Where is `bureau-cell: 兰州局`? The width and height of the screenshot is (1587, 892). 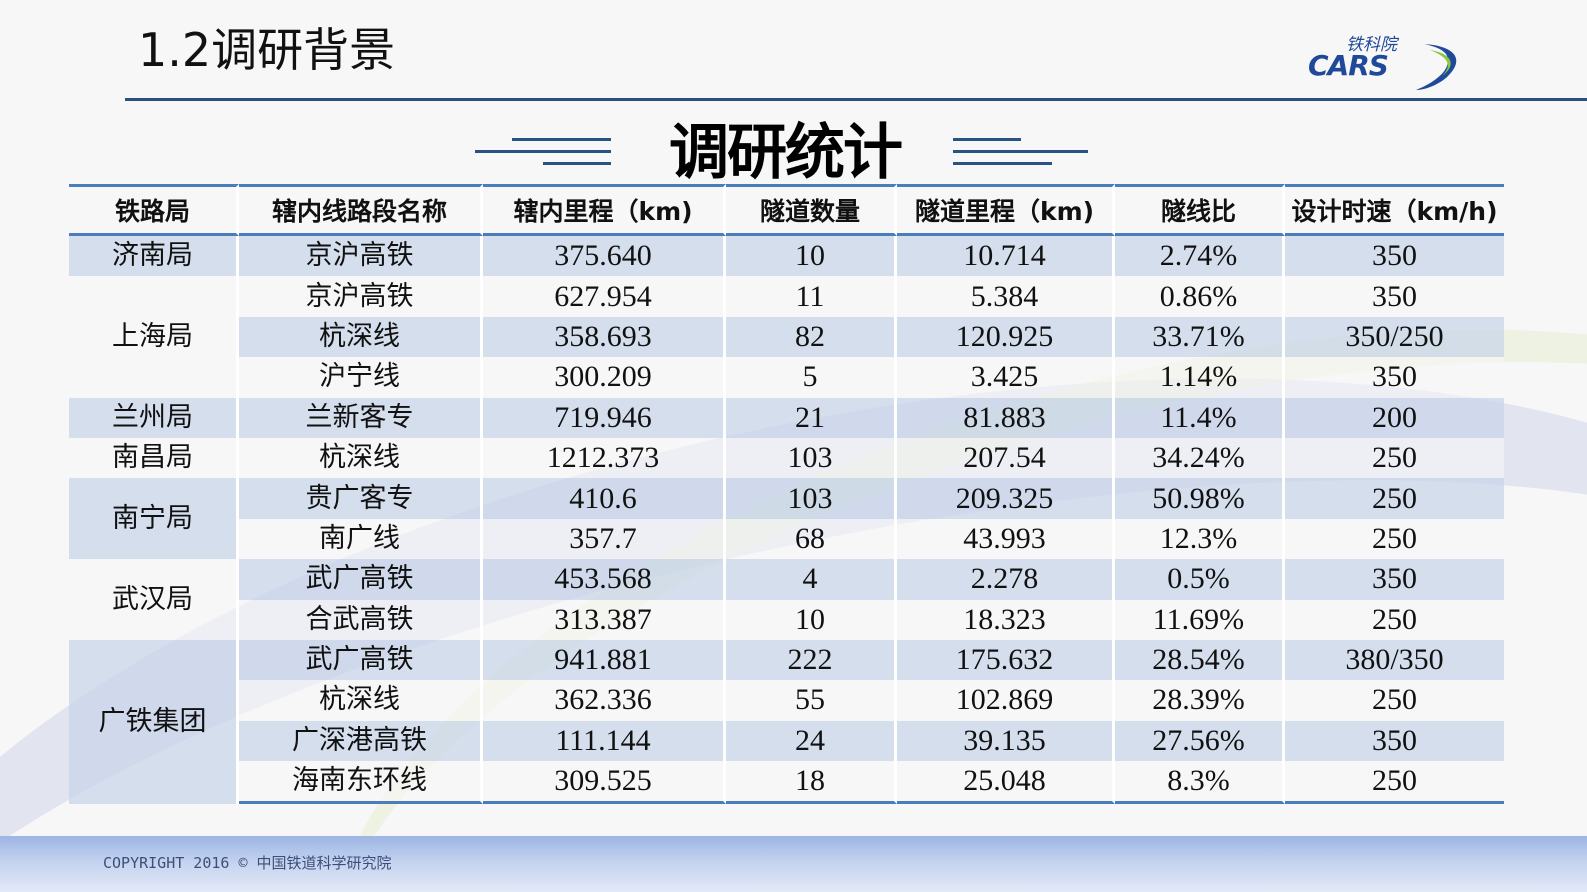
bureau-cell: 兰州局 is located at coordinates (154, 417).